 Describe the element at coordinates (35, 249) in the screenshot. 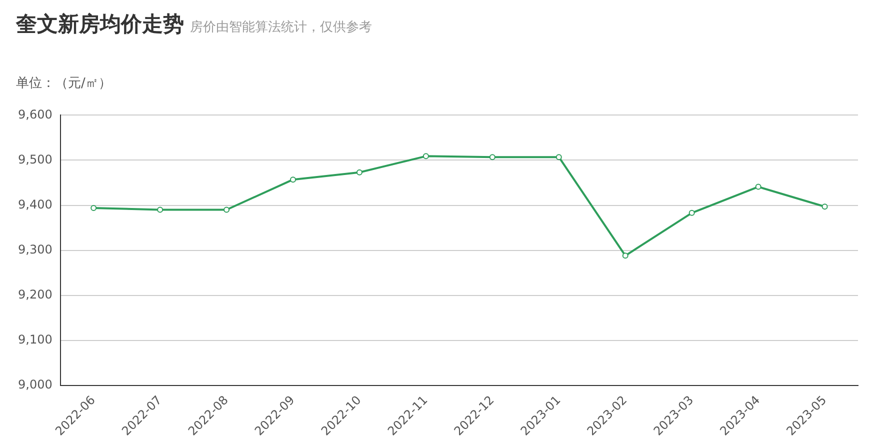

I see `y-tick-label: 9,300` at that location.